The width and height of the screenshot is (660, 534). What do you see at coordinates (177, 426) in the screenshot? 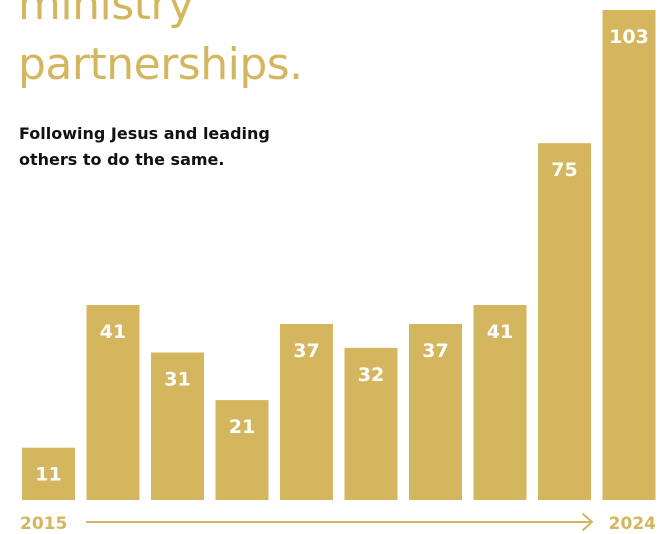
I see `bar-2017` at bounding box center [177, 426].